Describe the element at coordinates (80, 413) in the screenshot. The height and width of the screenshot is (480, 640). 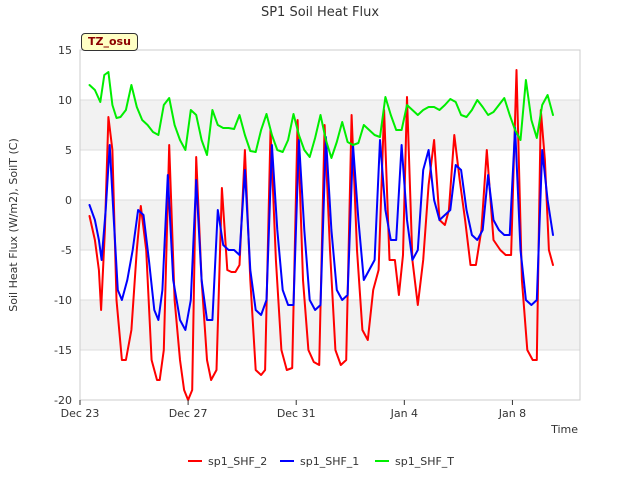
I see `x-tick-label: Dec 23` at that location.